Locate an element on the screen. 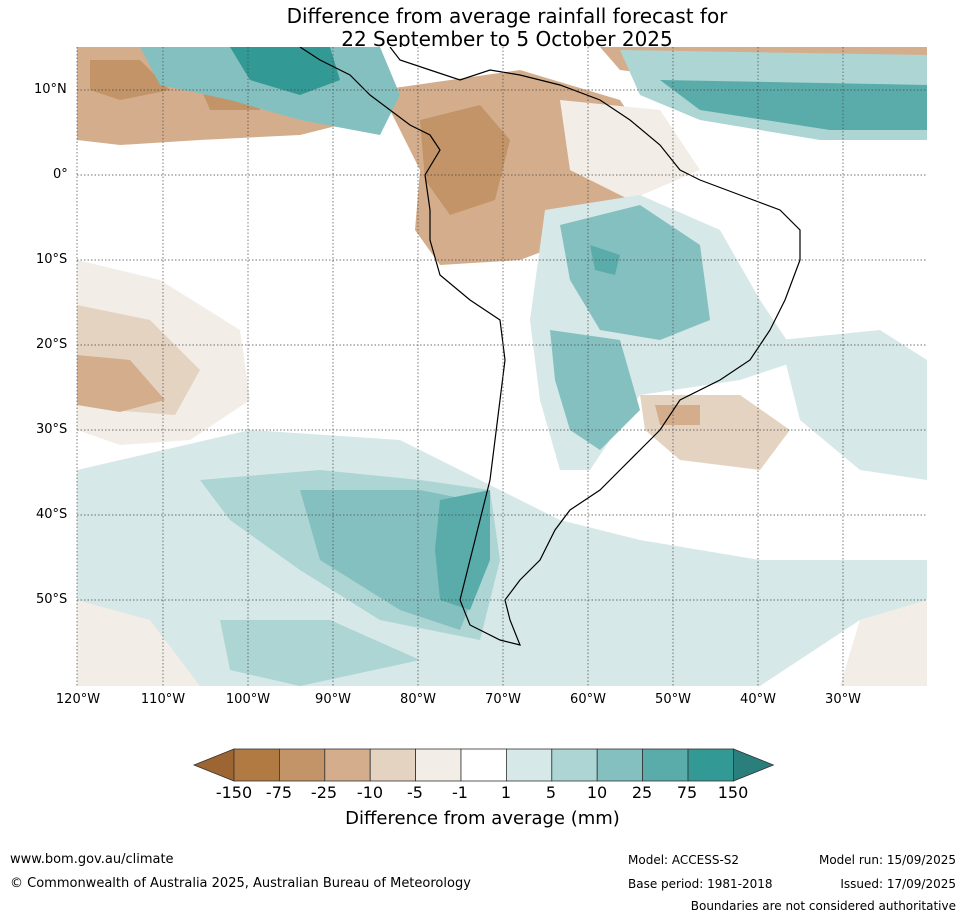  colorbar-tick-label: 25 is located at coordinates (642, 792).